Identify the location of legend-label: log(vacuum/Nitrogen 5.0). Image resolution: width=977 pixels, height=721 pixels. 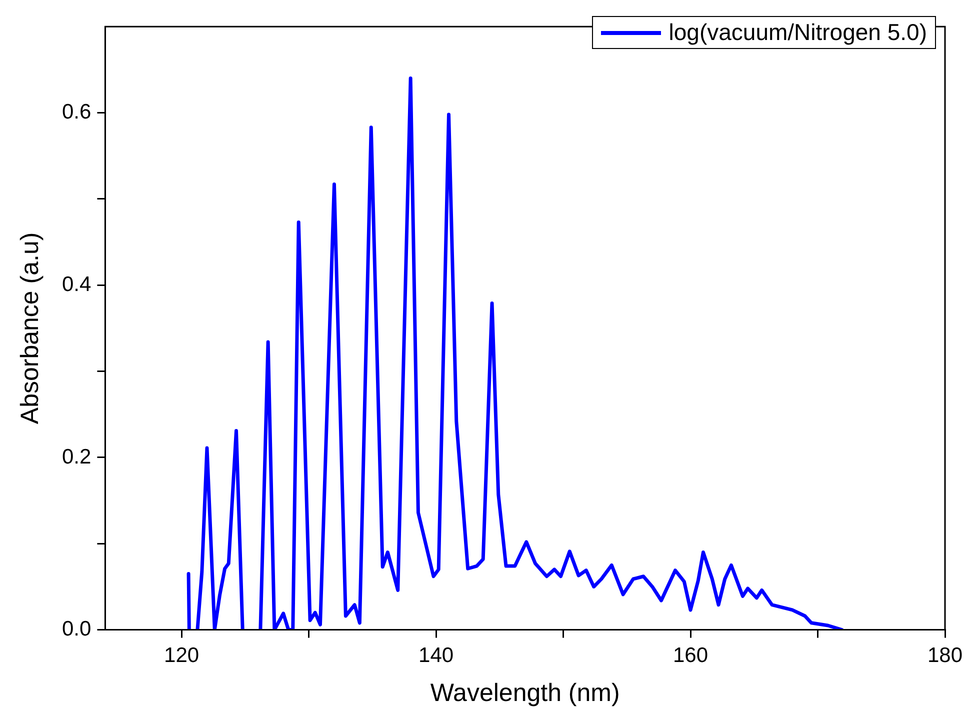
(797, 32).